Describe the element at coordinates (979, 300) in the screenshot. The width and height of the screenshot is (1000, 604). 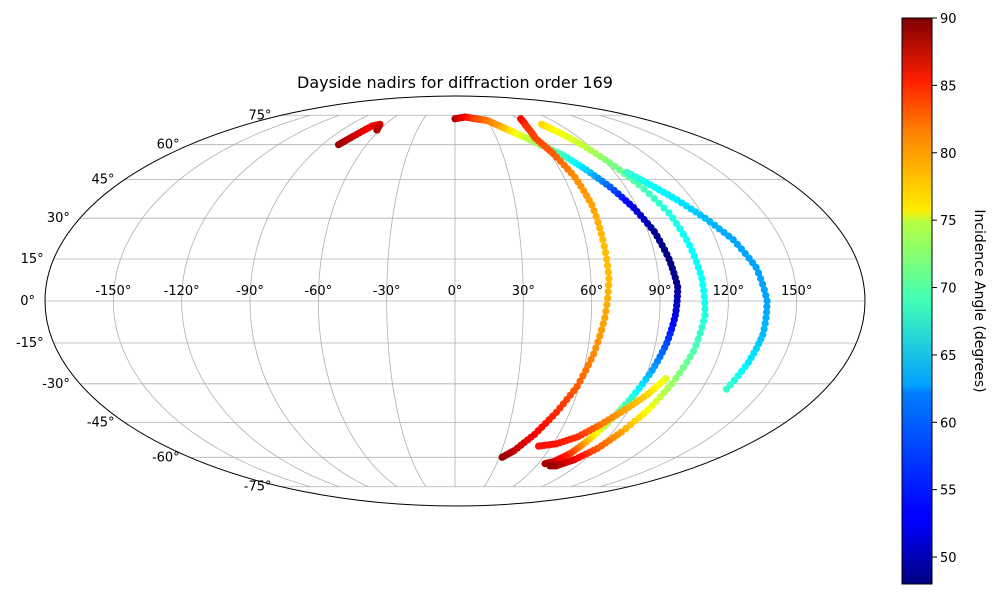
I see `colorbar-label: Incidence Angle (degrees)` at that location.